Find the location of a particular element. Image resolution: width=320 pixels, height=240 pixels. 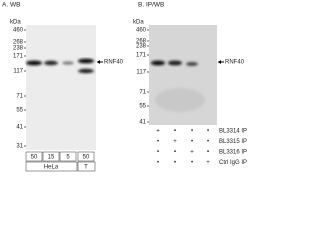

background is located at coordinates (180, 100).